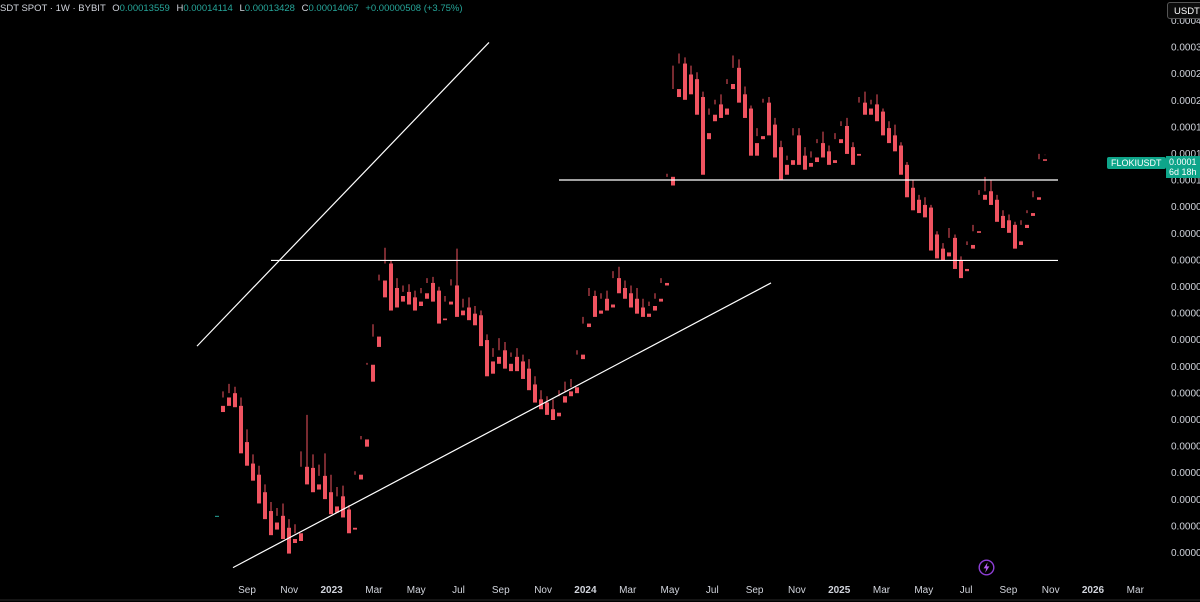 The image size is (1200, 602). Describe the element at coordinates (53, 8) in the screenshot. I see `symbol-title: SDT SPOT · 1W · BYBIT` at that location.